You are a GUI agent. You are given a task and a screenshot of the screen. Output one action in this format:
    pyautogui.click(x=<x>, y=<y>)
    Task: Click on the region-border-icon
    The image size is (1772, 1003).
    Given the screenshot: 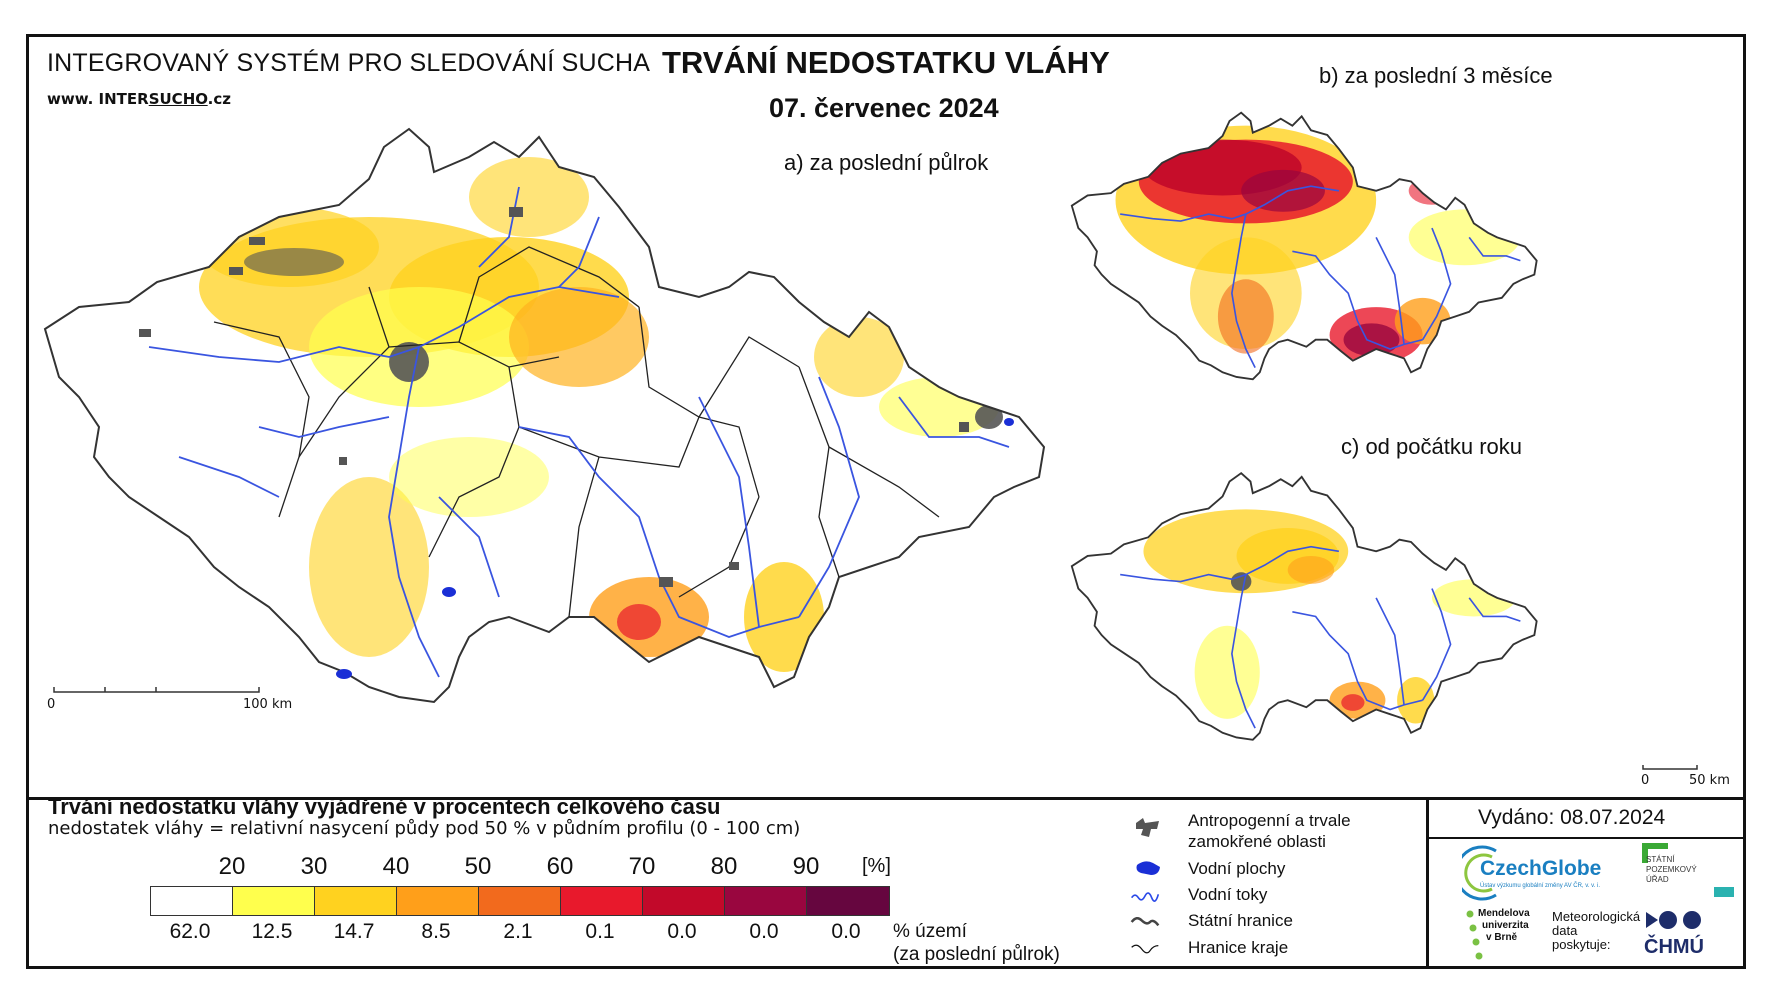 What is the action you would take?
    pyautogui.click(x=1145, y=949)
    